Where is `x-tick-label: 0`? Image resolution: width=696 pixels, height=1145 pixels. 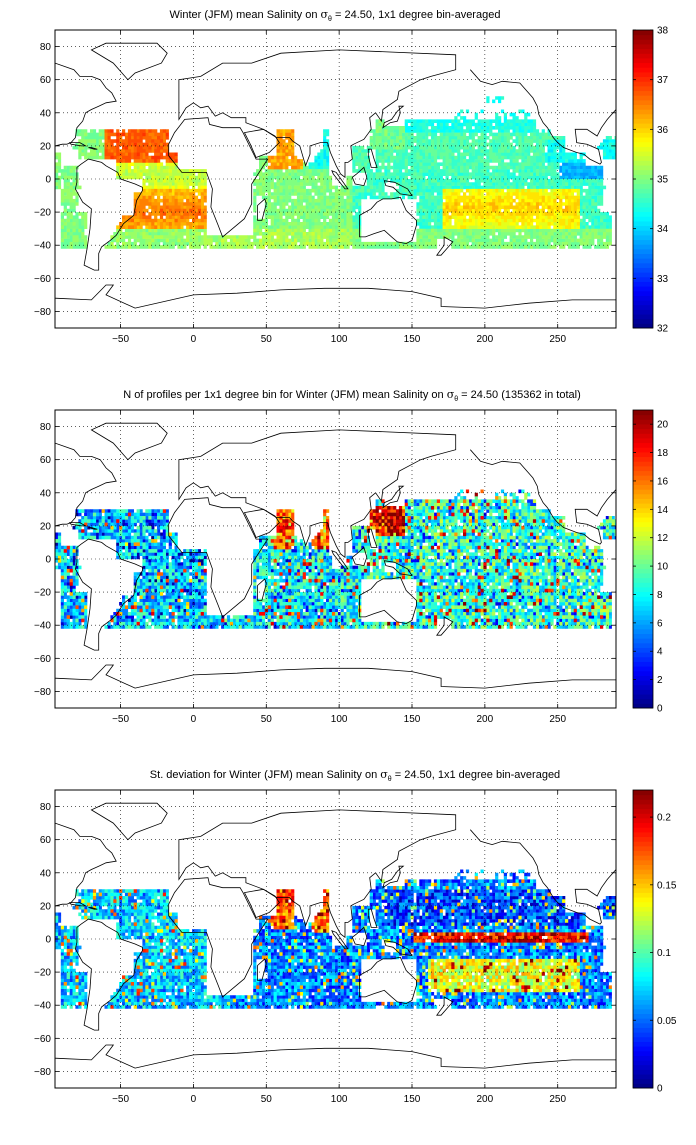 x-tick-label: 0 is located at coordinates (194, 1099).